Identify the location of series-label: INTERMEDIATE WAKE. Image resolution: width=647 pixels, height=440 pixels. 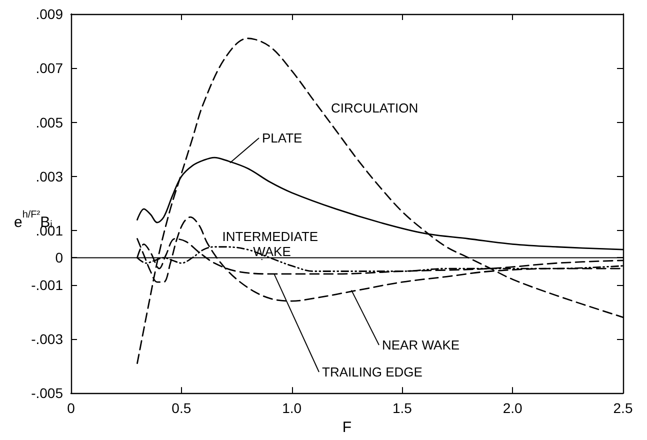
(272, 244).